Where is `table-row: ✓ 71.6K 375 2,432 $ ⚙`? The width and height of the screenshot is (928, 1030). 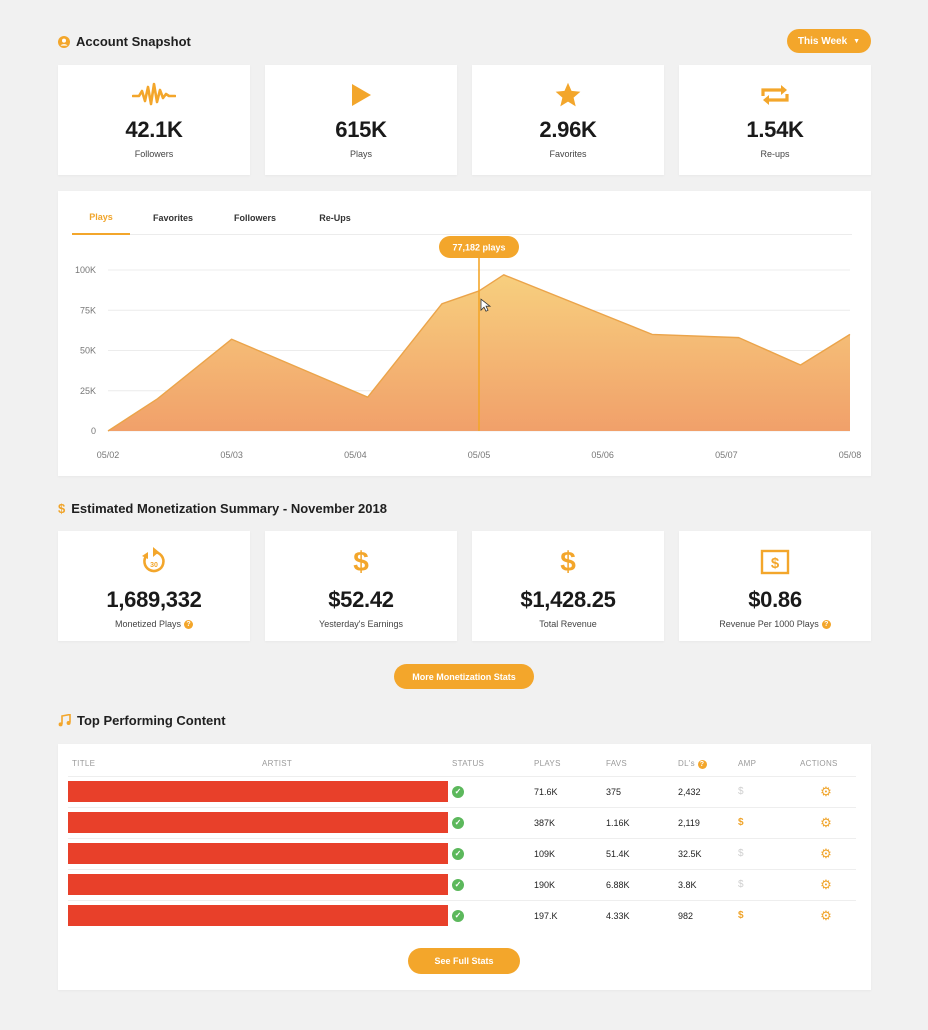 table-row: ✓ 71.6K 375 2,432 $ ⚙ is located at coordinates (462, 791).